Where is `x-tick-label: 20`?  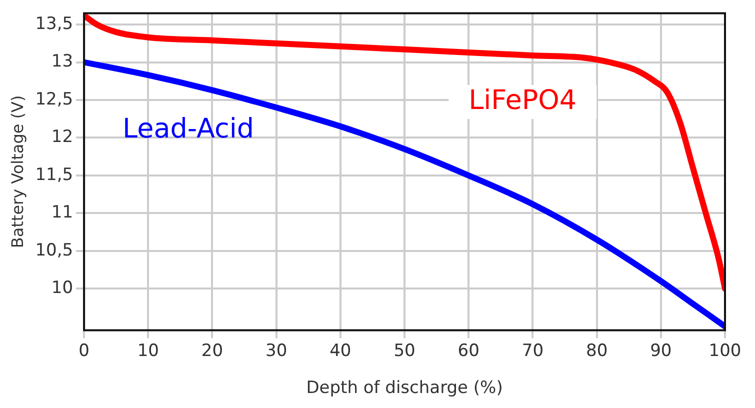
x-tick-label: 20 is located at coordinates (212, 350).